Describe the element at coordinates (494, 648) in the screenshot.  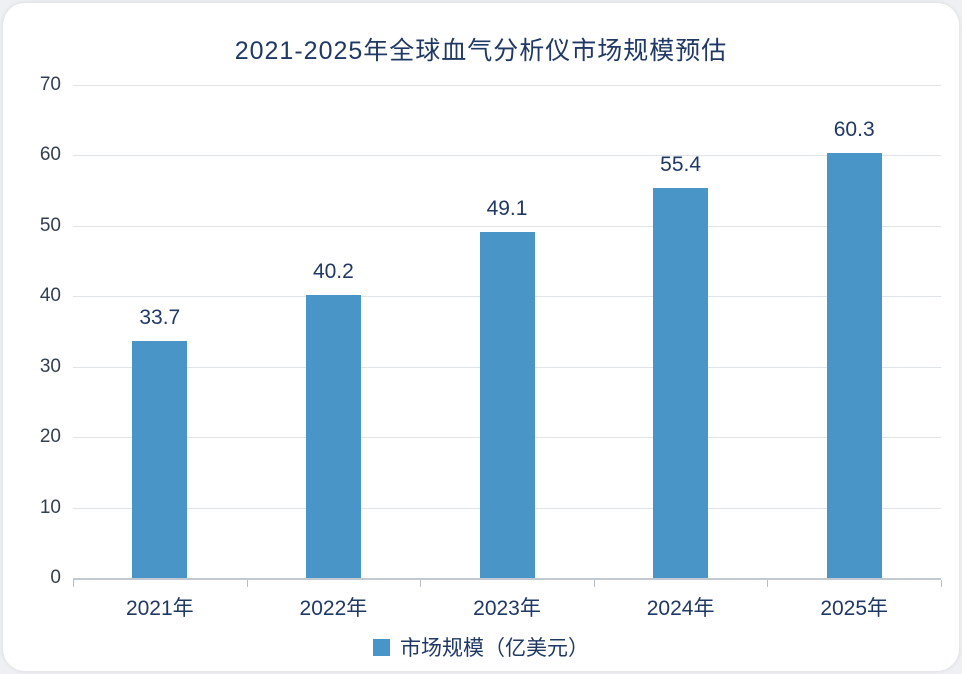
I see `legend-label: 市场规模（亿美元）` at that location.